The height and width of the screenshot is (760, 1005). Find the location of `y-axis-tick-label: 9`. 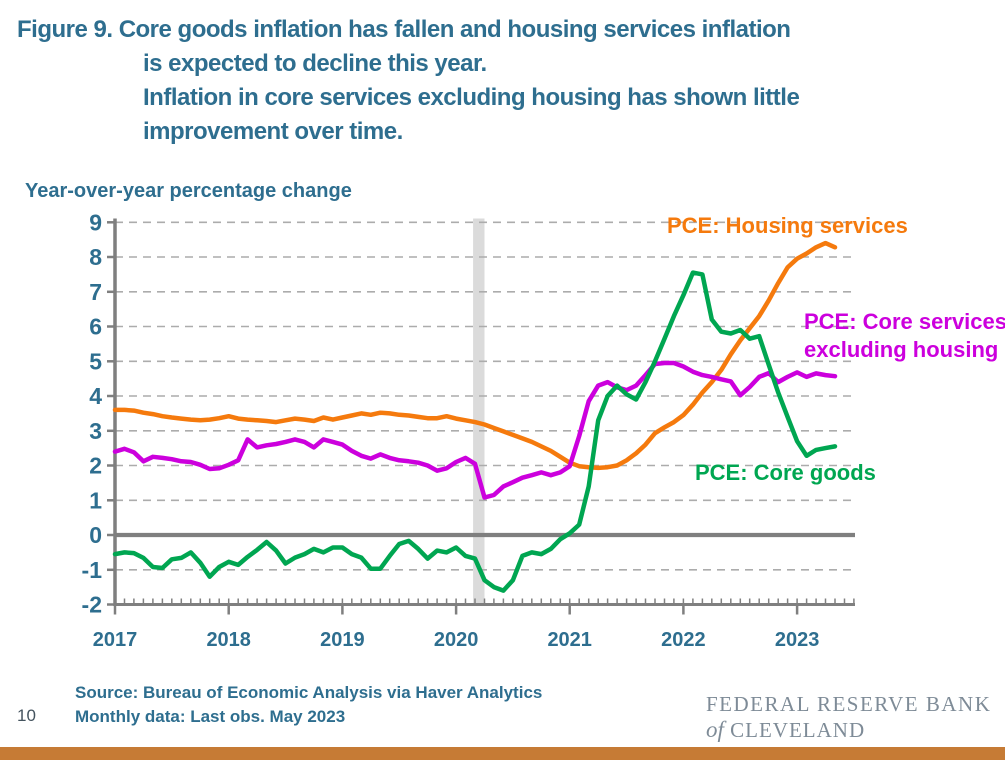

y-axis-tick-label: 9 is located at coordinates (95, 222).